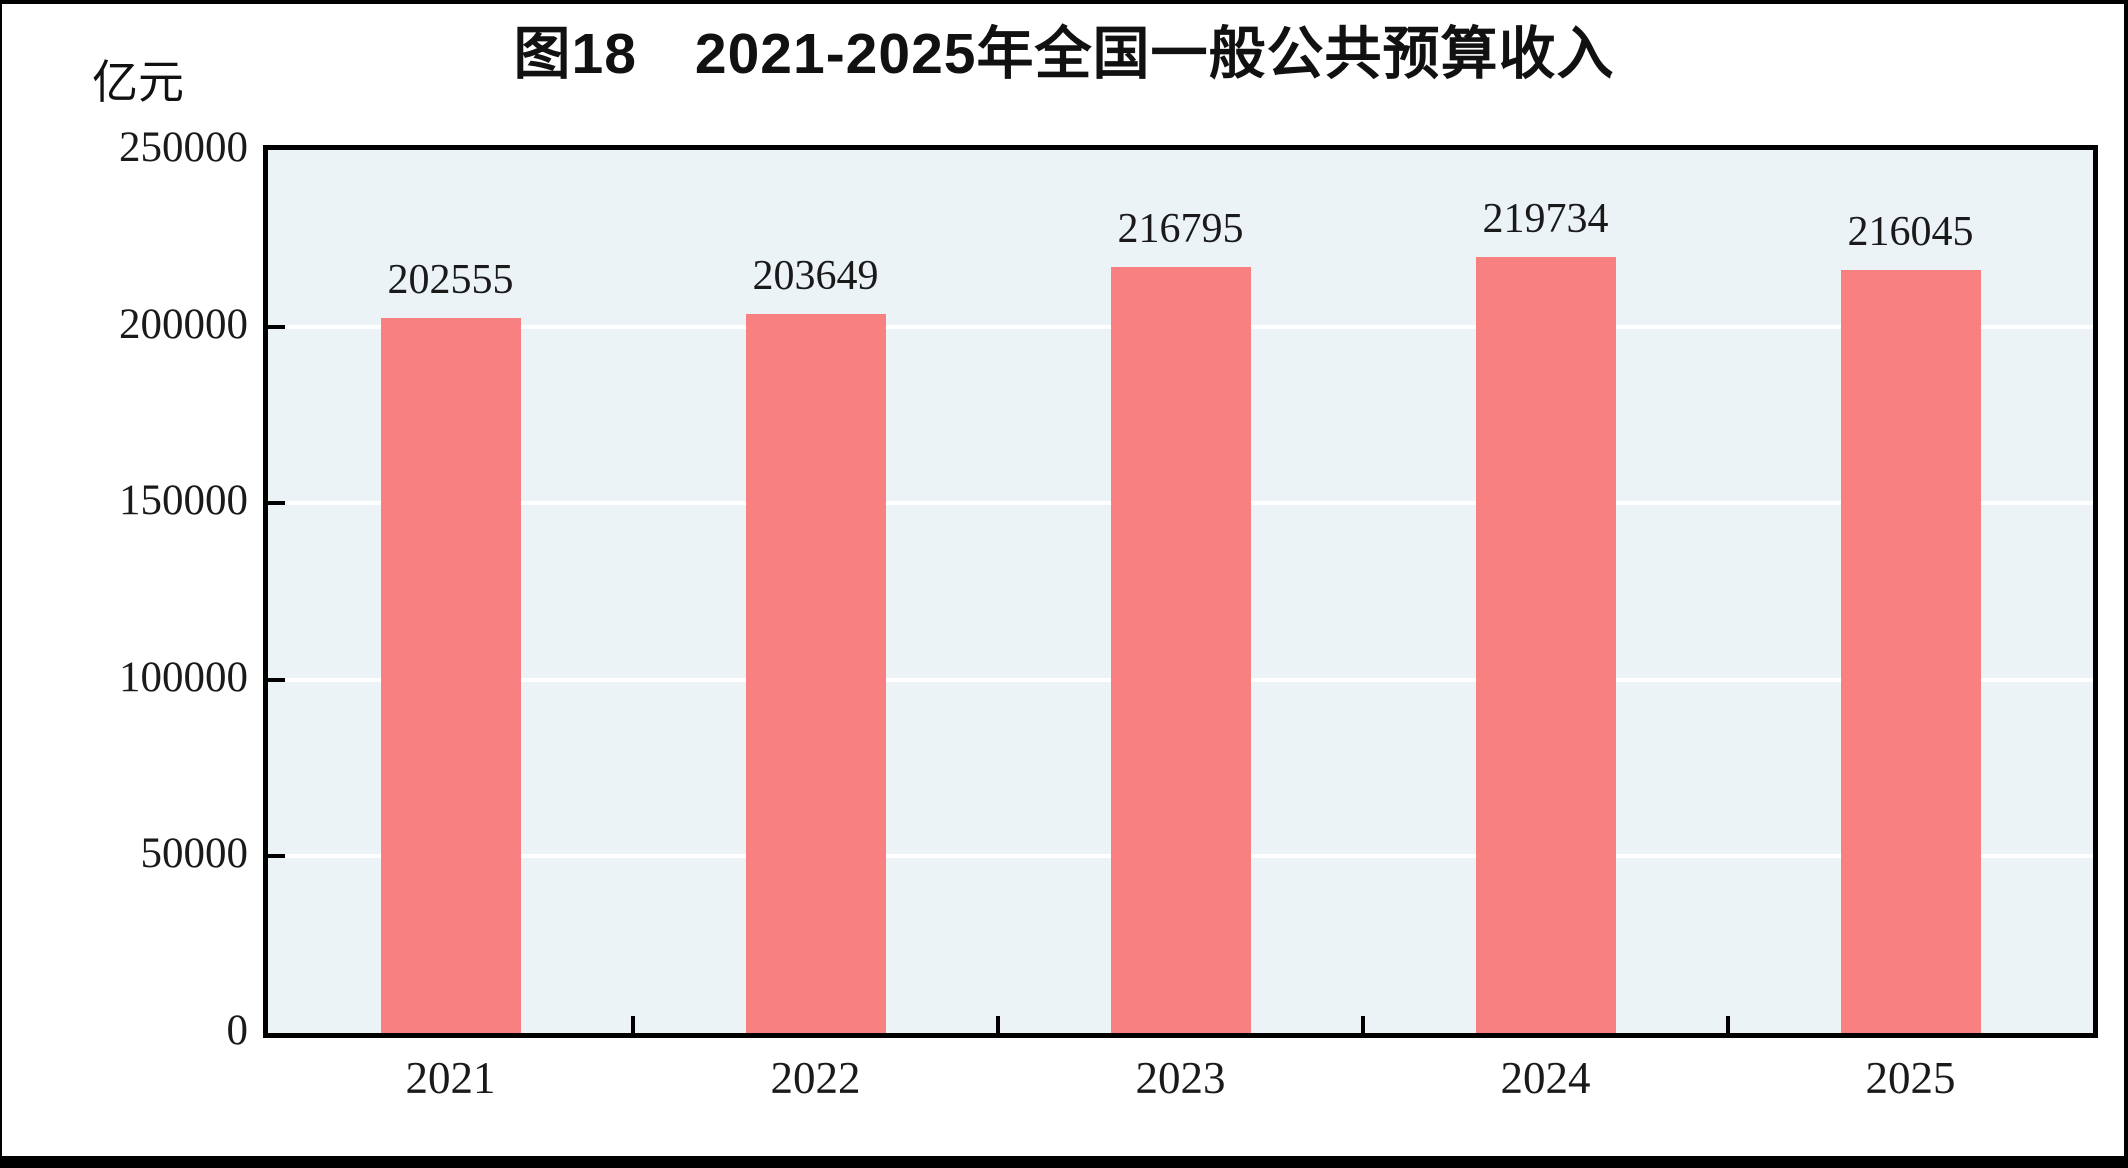  What do you see at coordinates (815, 275) in the screenshot?
I see `bar-value-label: 203649` at bounding box center [815, 275].